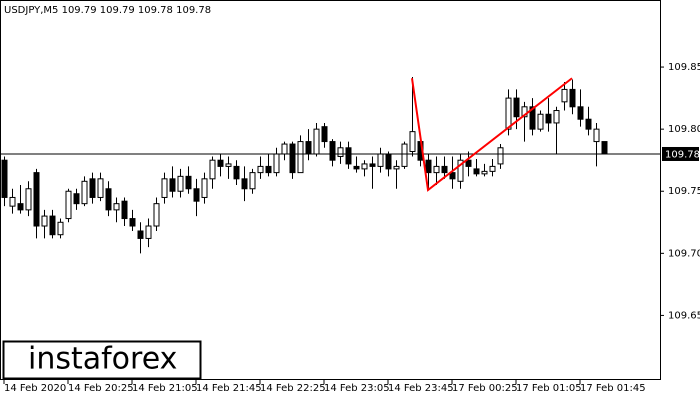  I want to click on x-tick-label: 14 Feb 23:05, so click(357, 388).